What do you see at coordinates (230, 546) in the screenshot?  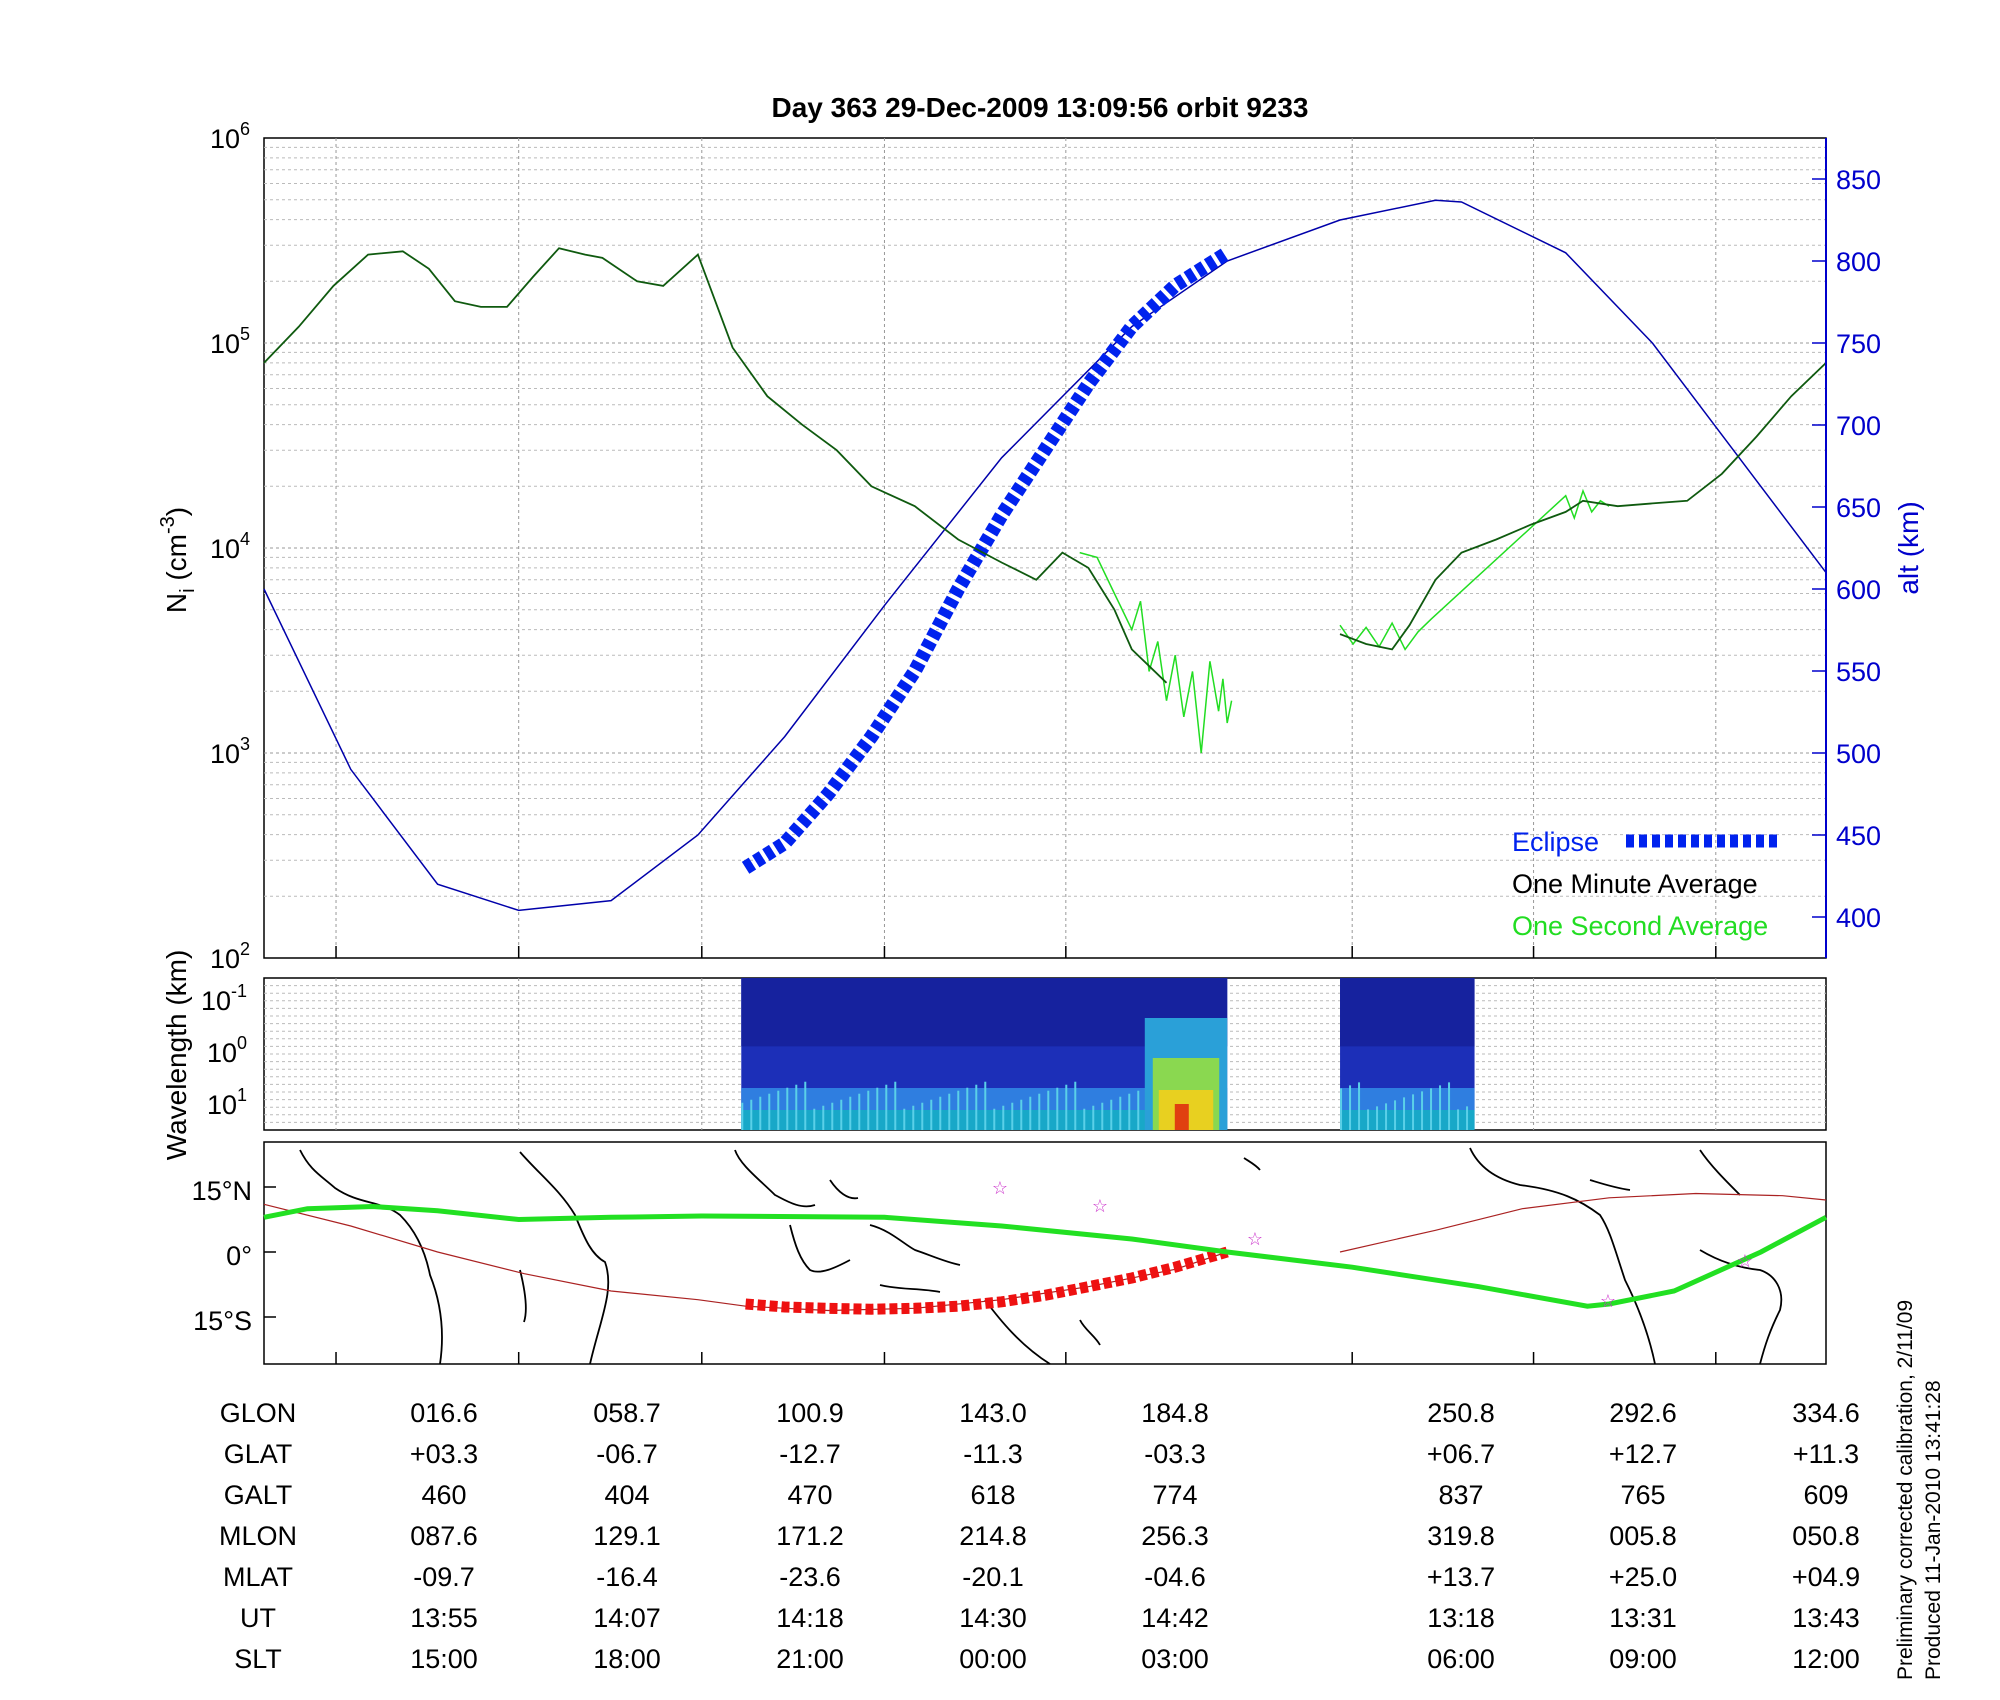 I see `density-y-ticks: 10² 10³ 10⁴ 10⁵ 10⁶` at bounding box center [230, 546].